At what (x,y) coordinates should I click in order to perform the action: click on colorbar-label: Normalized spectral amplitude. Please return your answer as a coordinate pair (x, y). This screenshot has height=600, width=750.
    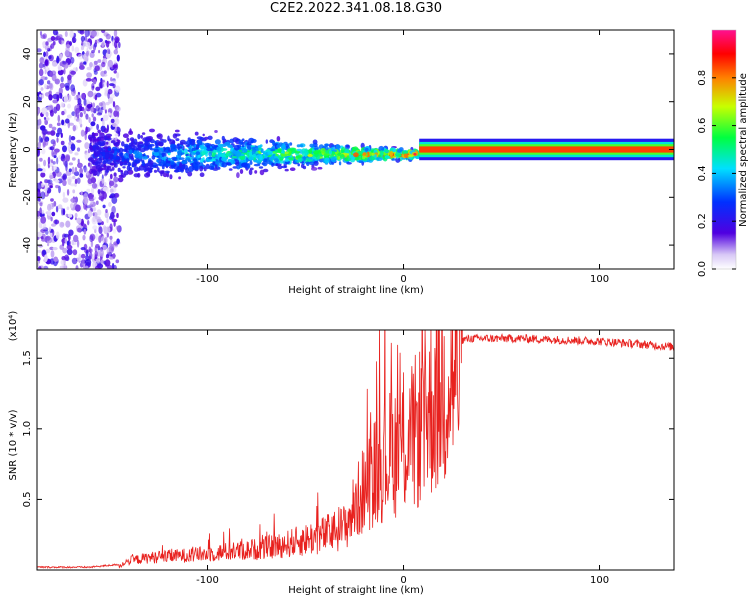
    Looking at the image, I should click on (743, 150).